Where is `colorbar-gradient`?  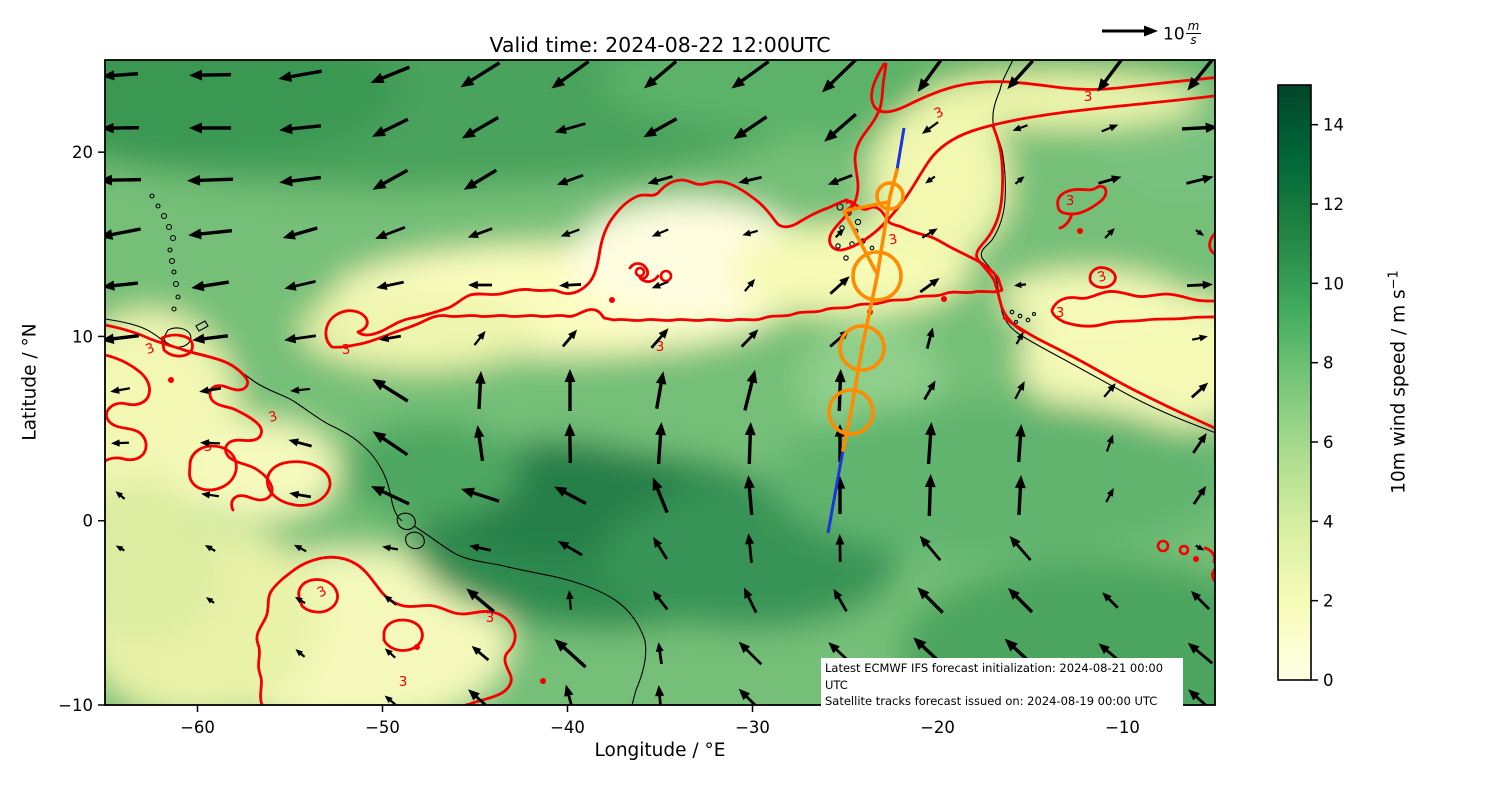 colorbar-gradient is located at coordinates (1294, 382).